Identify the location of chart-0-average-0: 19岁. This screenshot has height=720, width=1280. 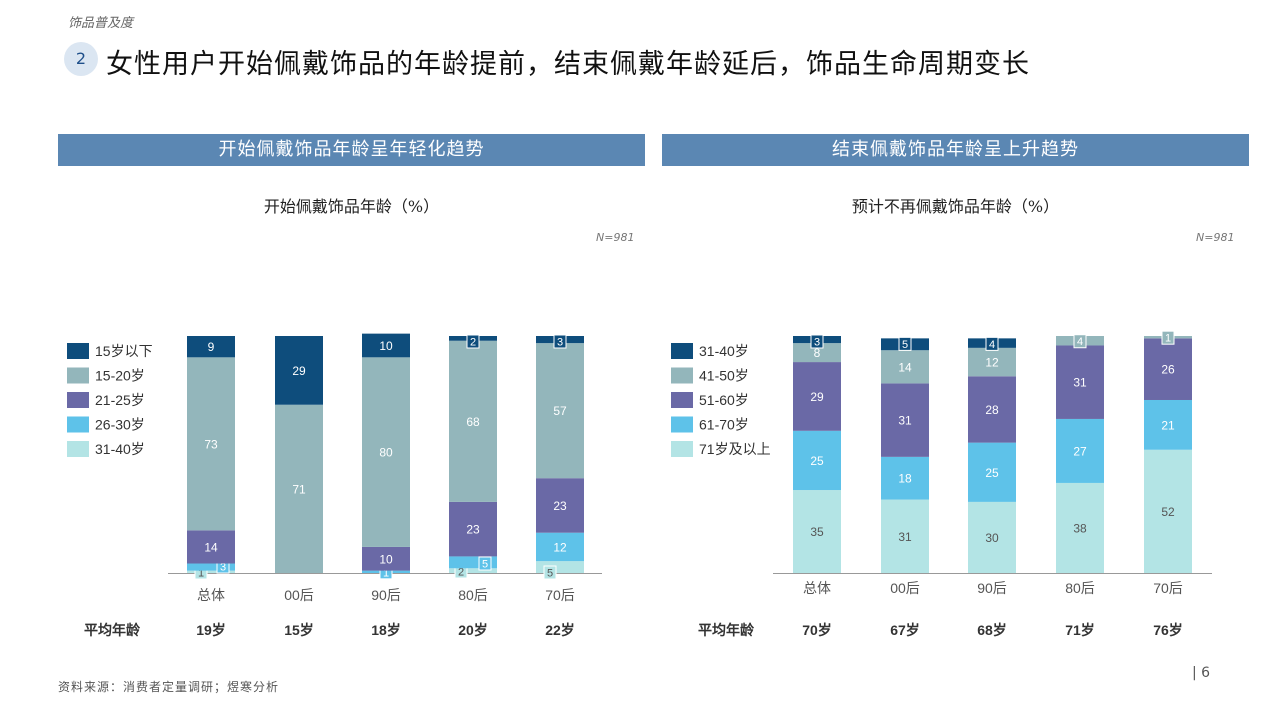
(211, 630).